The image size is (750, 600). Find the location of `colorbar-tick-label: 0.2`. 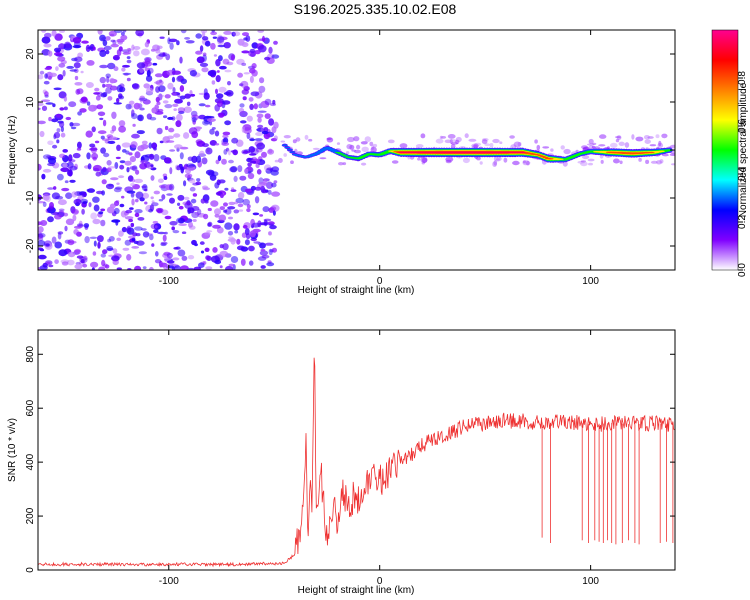

colorbar-tick-label: 0.2 is located at coordinates (742, 222).